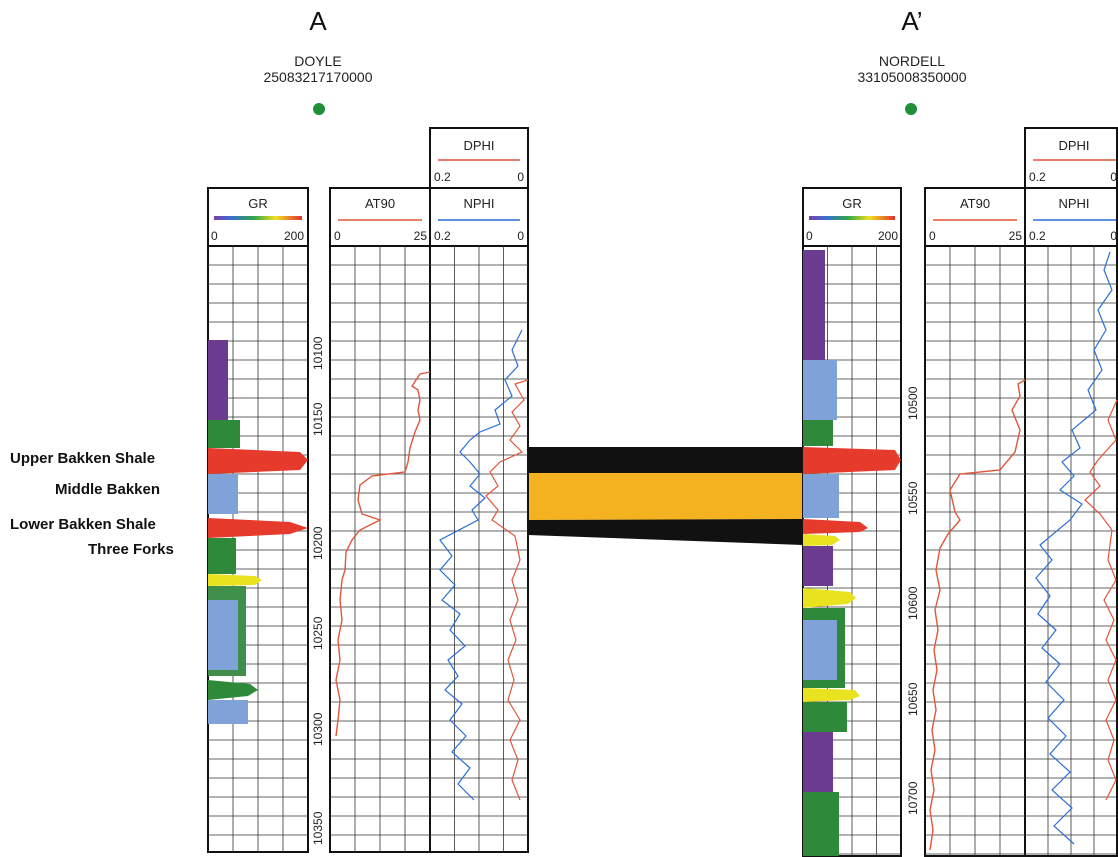  What do you see at coordinates (520, 177) in the screenshot?
I see `dphi-max-doyle: 0` at bounding box center [520, 177].